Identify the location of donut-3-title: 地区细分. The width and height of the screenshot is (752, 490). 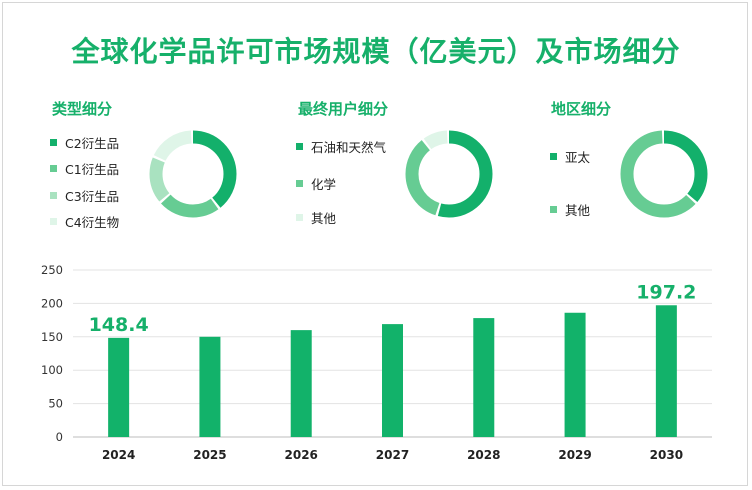
(581, 109).